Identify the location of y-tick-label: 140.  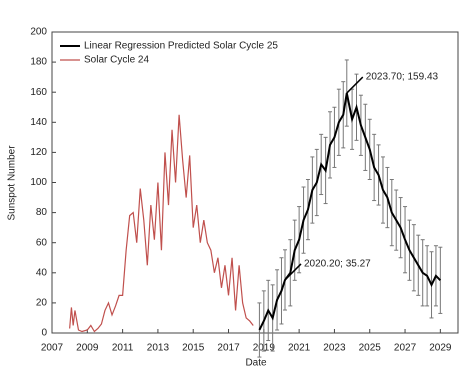
(38, 122).